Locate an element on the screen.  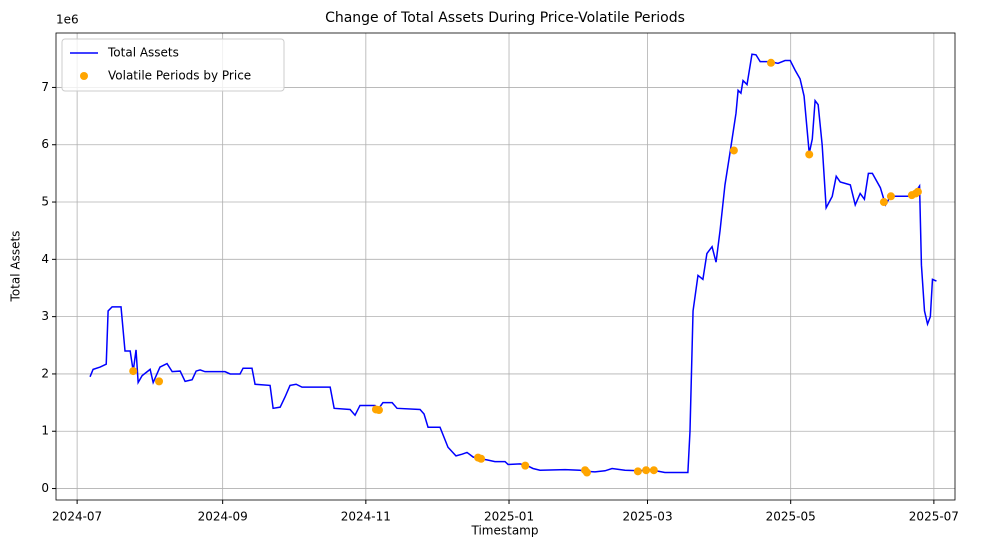
y-tick-label: 4 is located at coordinates (45, 259).